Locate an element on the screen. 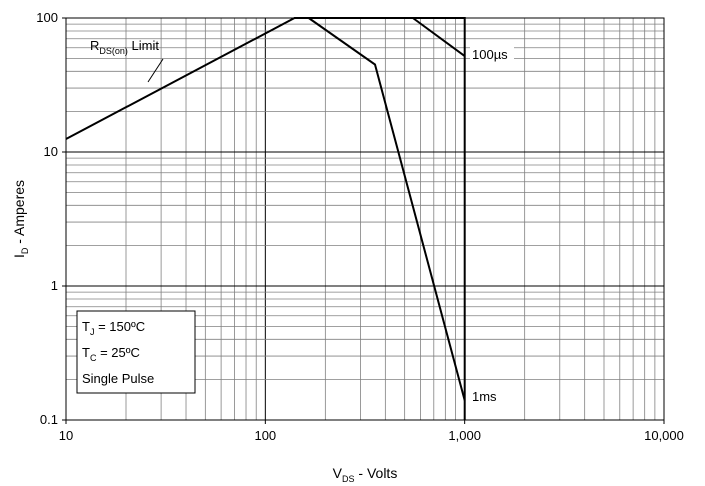 Image resolution: width=705 pixels, height=486 pixels. label-1ms: 1ms is located at coordinates (484, 396).